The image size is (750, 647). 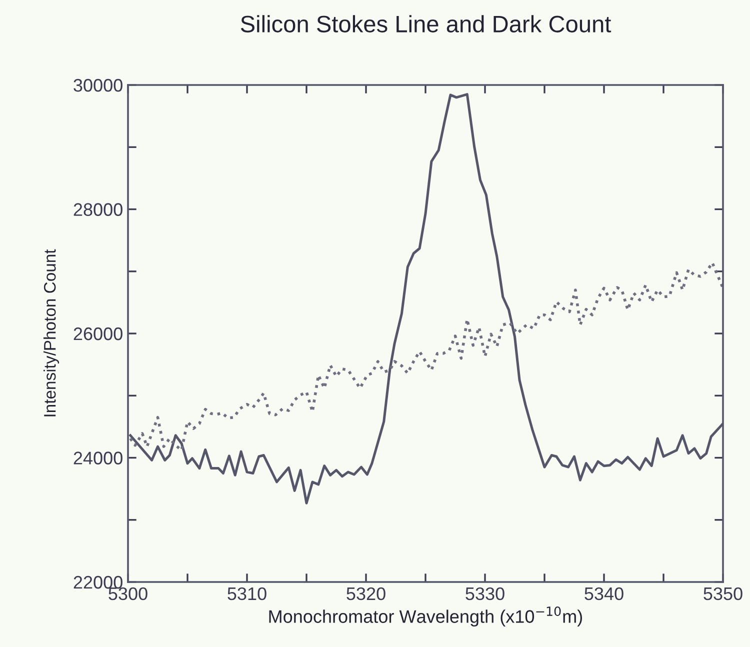 What do you see at coordinates (604, 593) in the screenshot?
I see `x-tick-label: 5340` at bounding box center [604, 593].